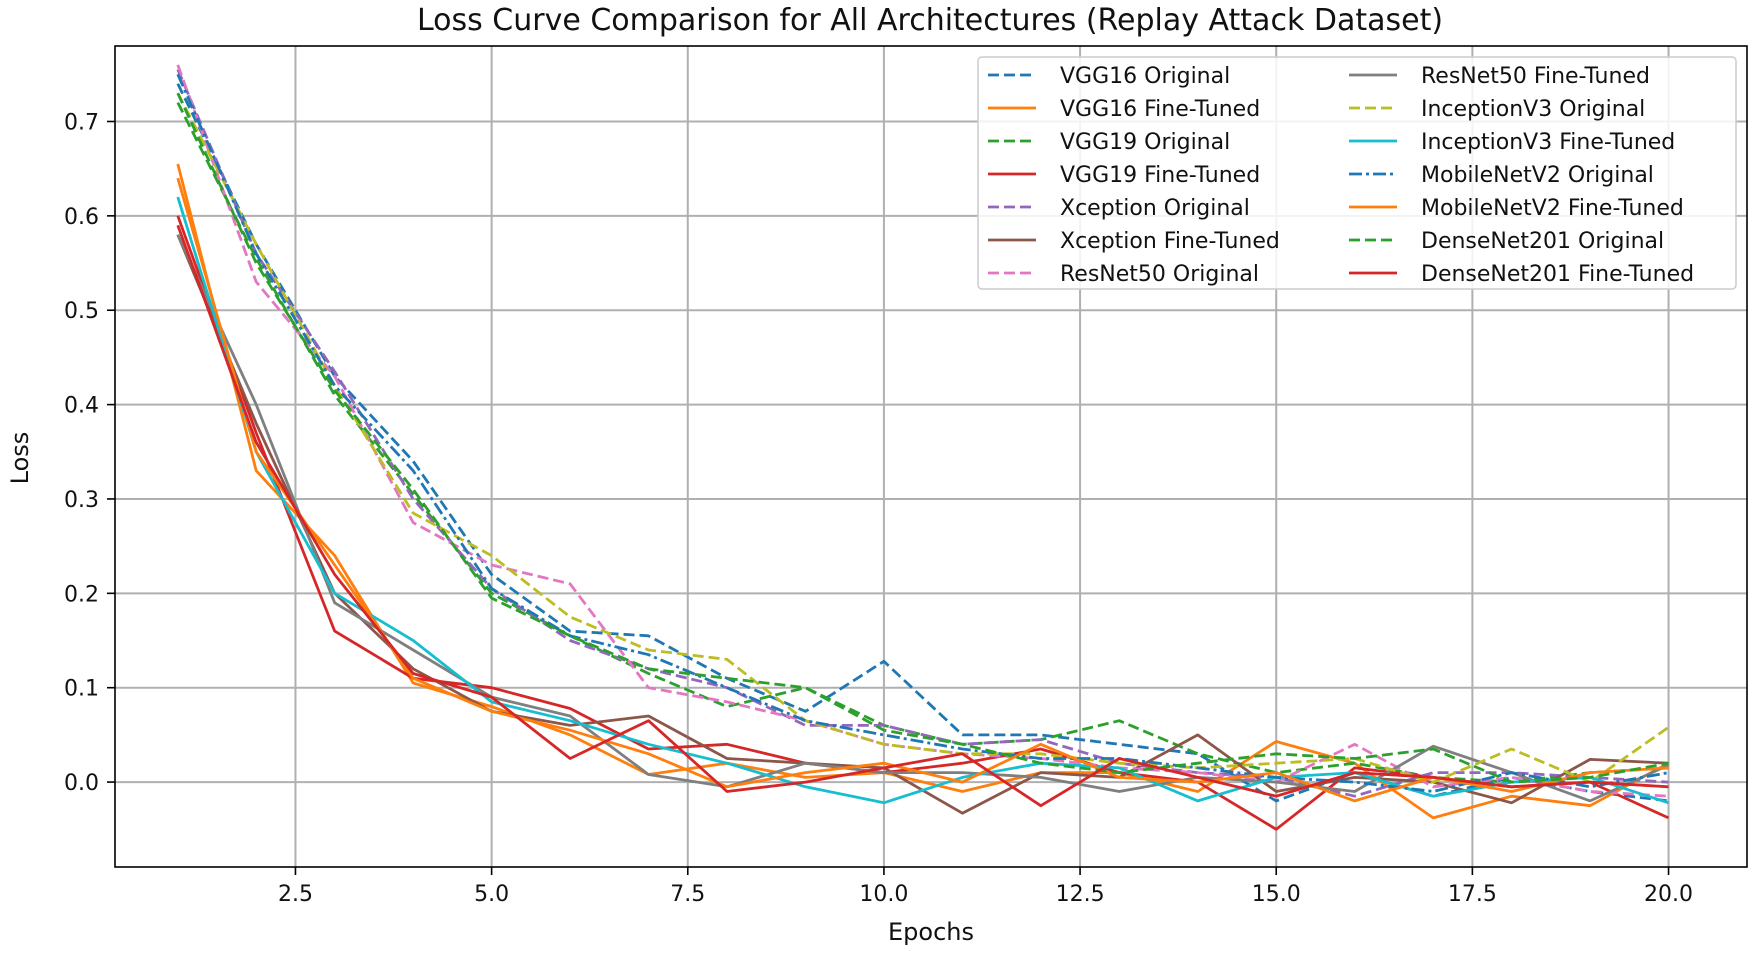  I want to click on legend-label-resnet50-fine-tuned: ResNet50 Fine-Tuned, so click(1535, 76).